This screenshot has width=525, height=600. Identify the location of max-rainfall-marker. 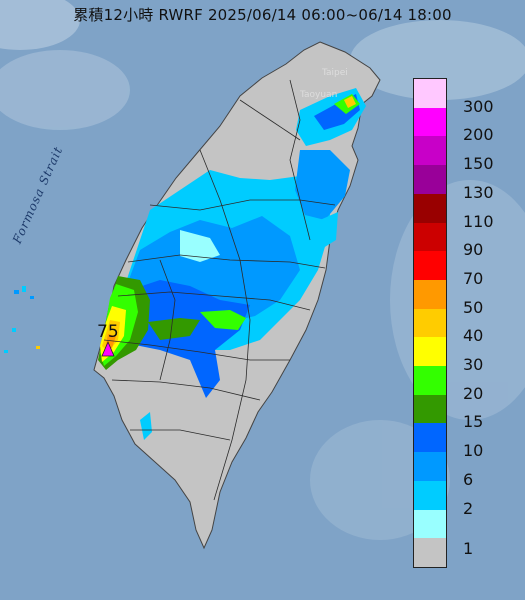
(108, 348).